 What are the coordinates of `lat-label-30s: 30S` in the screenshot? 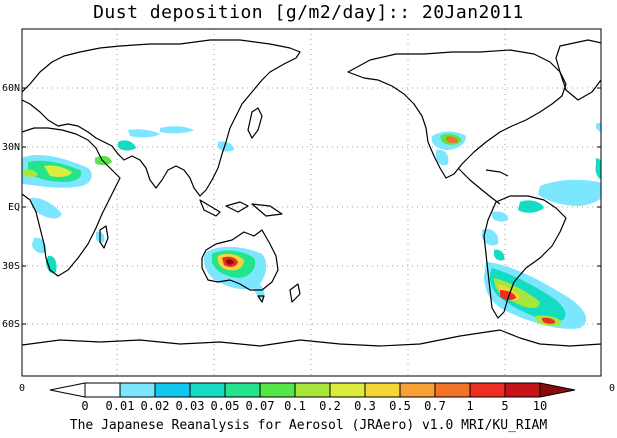 It's located at (11, 266).